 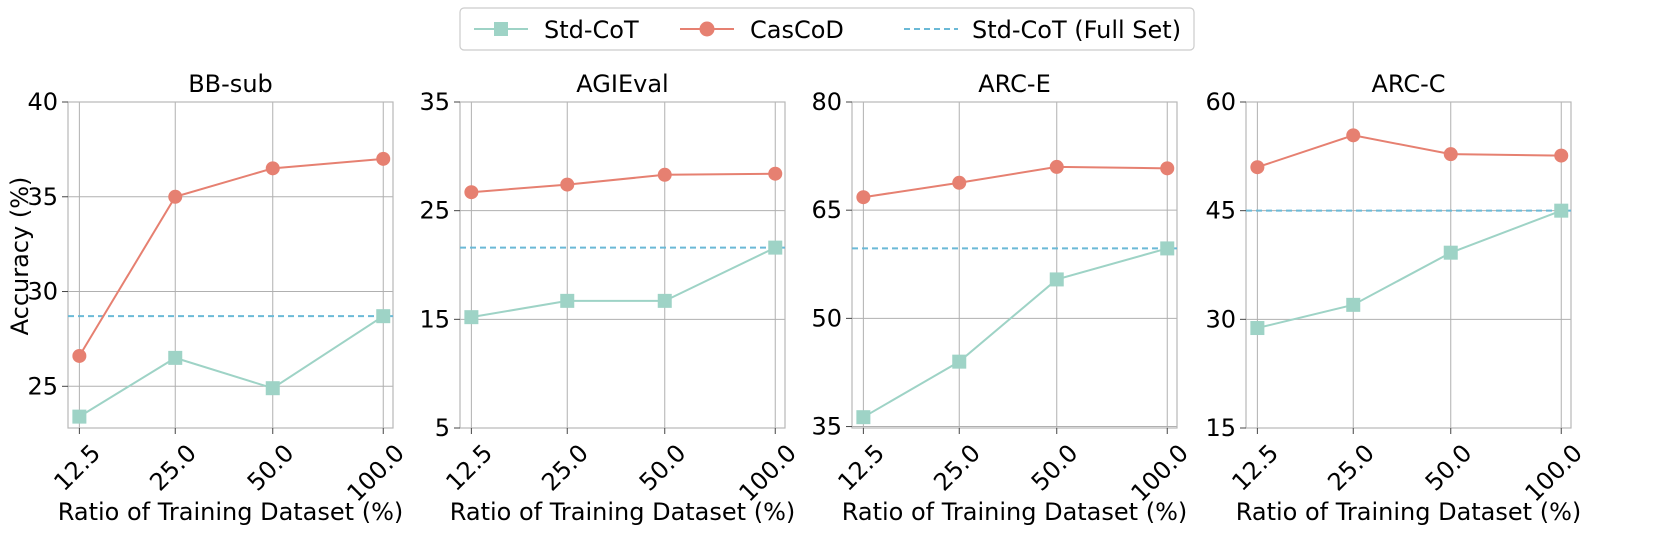 What do you see at coordinates (826, 318) in the screenshot?
I see `y-tick-label: 50` at bounding box center [826, 318].